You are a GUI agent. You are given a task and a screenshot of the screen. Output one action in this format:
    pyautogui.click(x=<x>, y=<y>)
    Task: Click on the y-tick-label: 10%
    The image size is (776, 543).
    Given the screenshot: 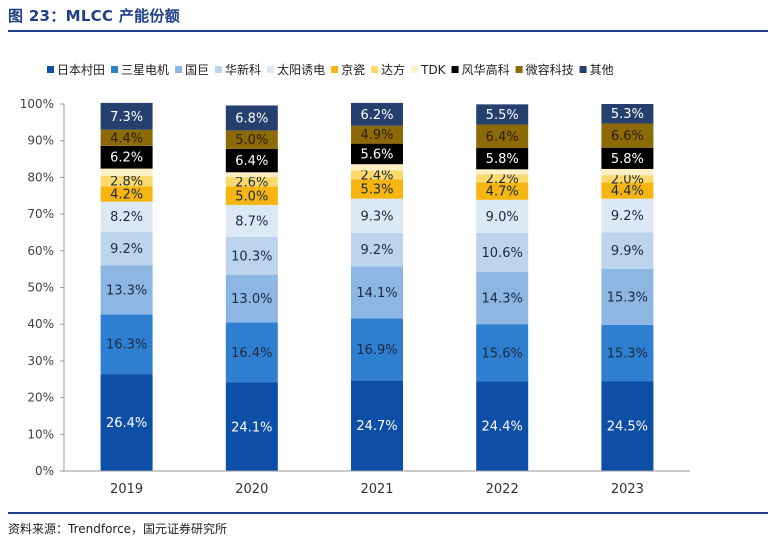 What is the action you would take?
    pyautogui.click(x=40, y=434)
    